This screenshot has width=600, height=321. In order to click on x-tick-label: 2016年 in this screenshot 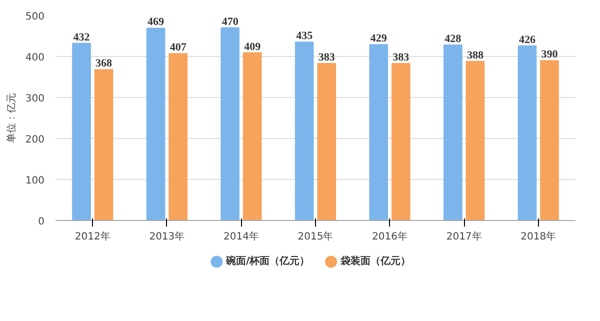, I will do `click(390, 236)`.